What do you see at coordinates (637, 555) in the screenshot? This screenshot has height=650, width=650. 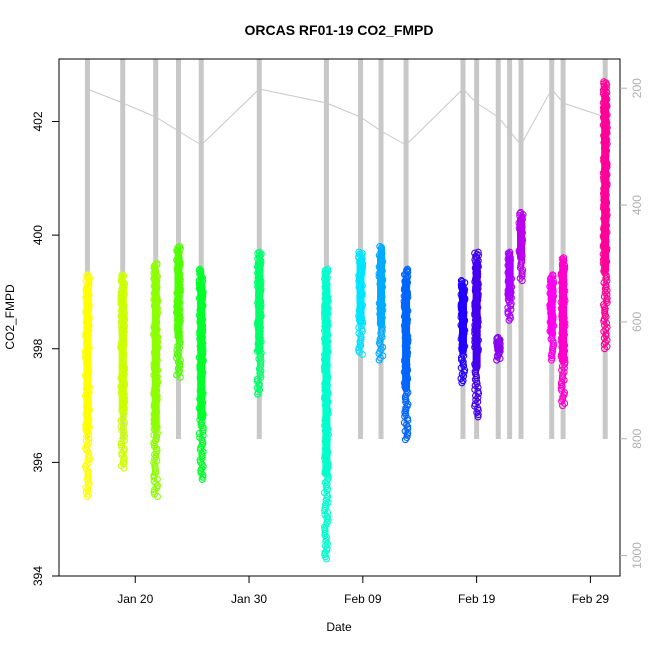 I see `right-tick-label: 1000` at bounding box center [637, 555].